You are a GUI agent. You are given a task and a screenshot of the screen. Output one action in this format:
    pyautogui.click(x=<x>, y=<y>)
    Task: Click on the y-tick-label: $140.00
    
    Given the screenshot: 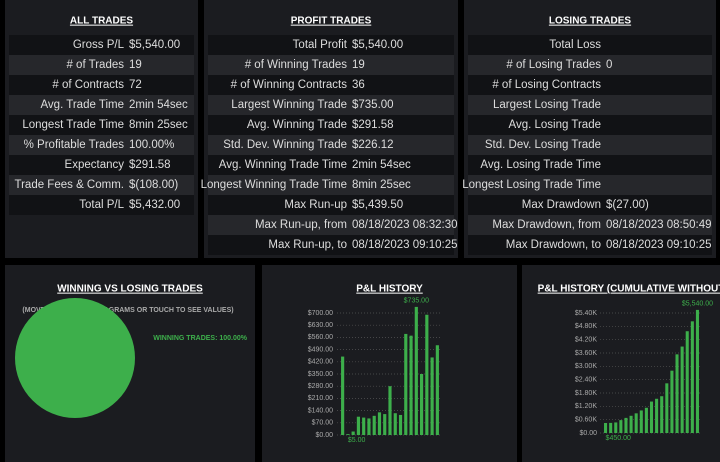 What is the action you would take?
    pyautogui.click(x=320, y=410)
    